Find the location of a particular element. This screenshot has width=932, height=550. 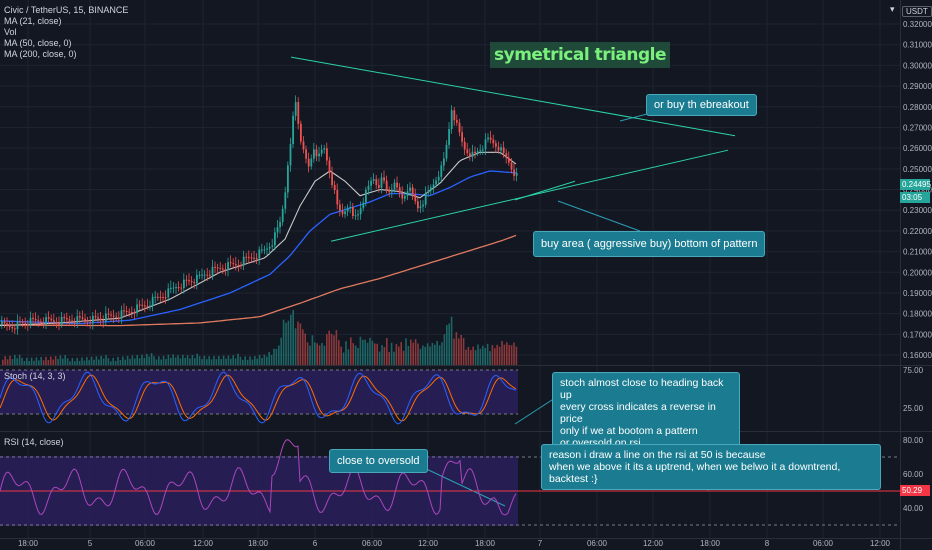

annotation-oversold-text: close to oversold is located at coordinates (378, 461).